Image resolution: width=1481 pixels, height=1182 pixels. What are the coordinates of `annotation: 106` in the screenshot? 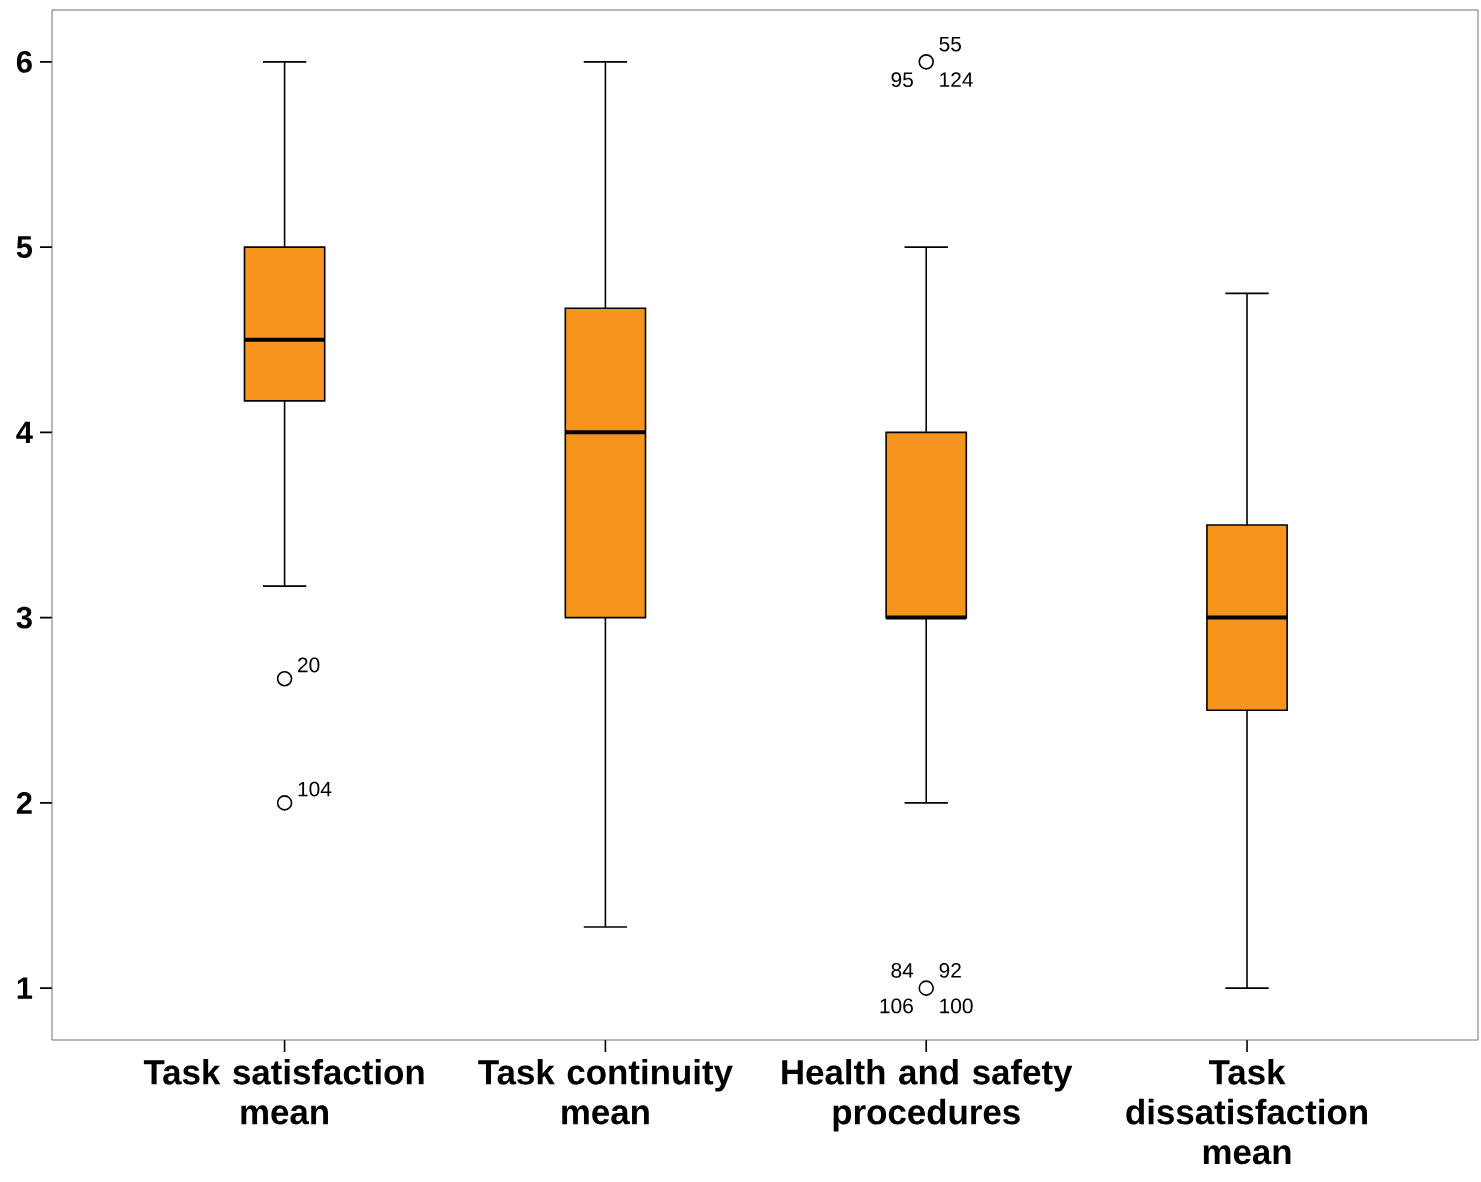 It's located at (896, 1006).